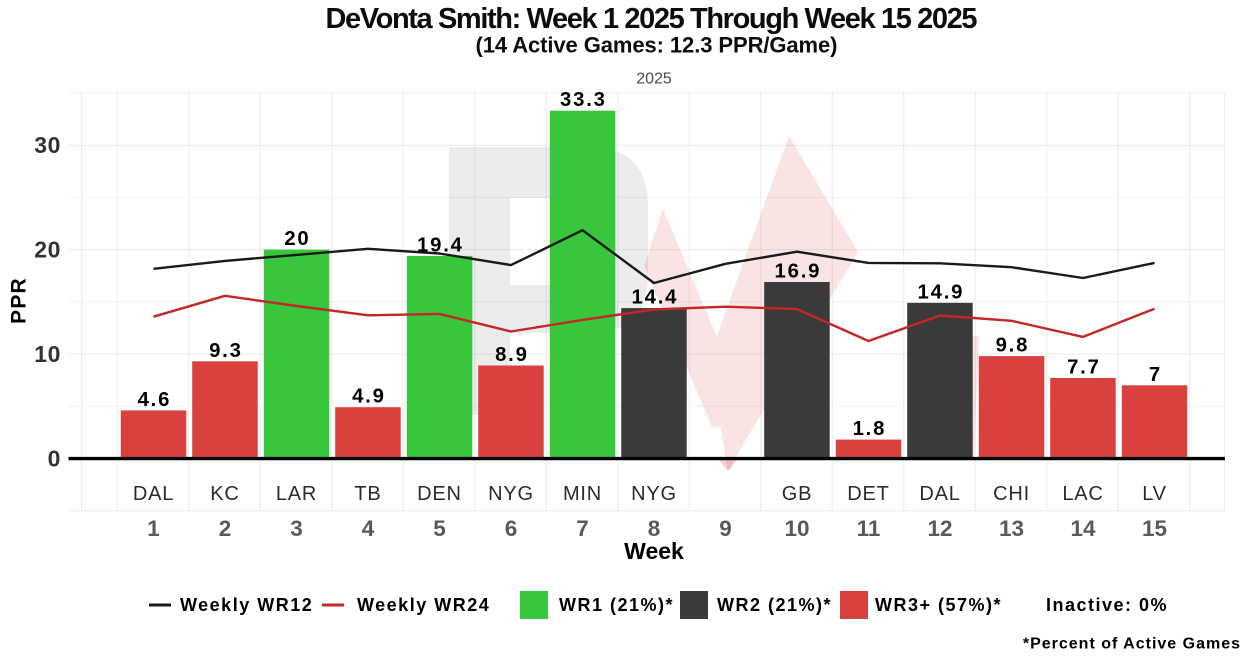 This screenshot has height=660, width=1248. Describe the element at coordinates (1082, 494) in the screenshot. I see `svg-text: LAC` at that location.